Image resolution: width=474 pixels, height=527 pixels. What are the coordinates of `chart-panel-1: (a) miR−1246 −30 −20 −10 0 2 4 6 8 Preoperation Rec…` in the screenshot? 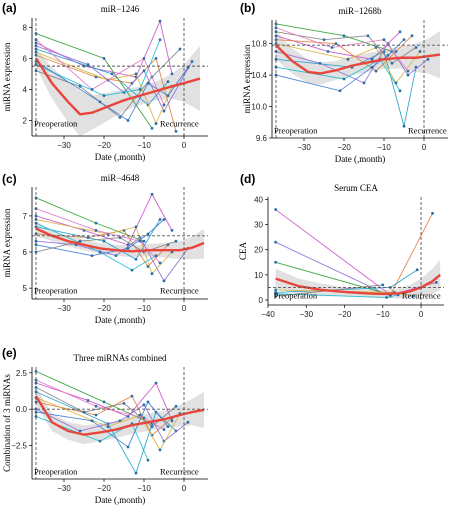 It's located at (105, 81).